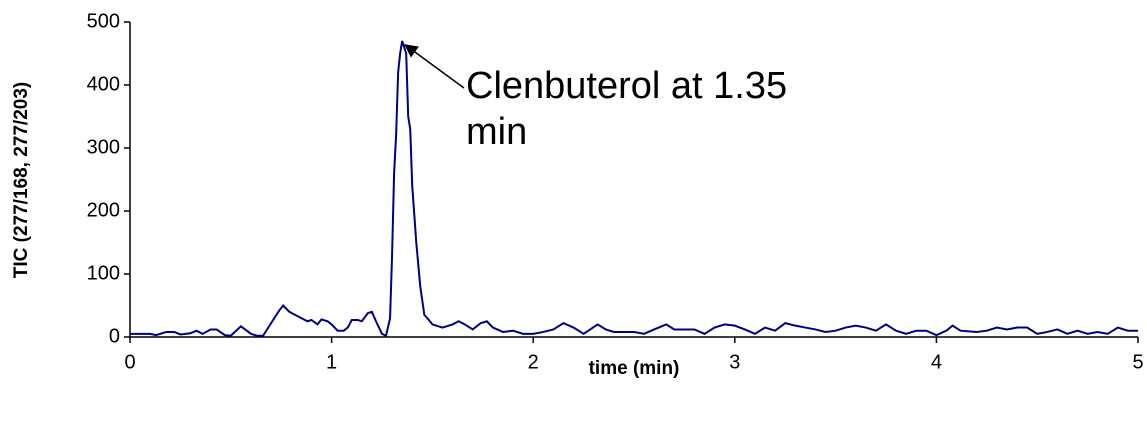 The image size is (1147, 437). I want to click on y-tick-label: 0, so click(114, 336).